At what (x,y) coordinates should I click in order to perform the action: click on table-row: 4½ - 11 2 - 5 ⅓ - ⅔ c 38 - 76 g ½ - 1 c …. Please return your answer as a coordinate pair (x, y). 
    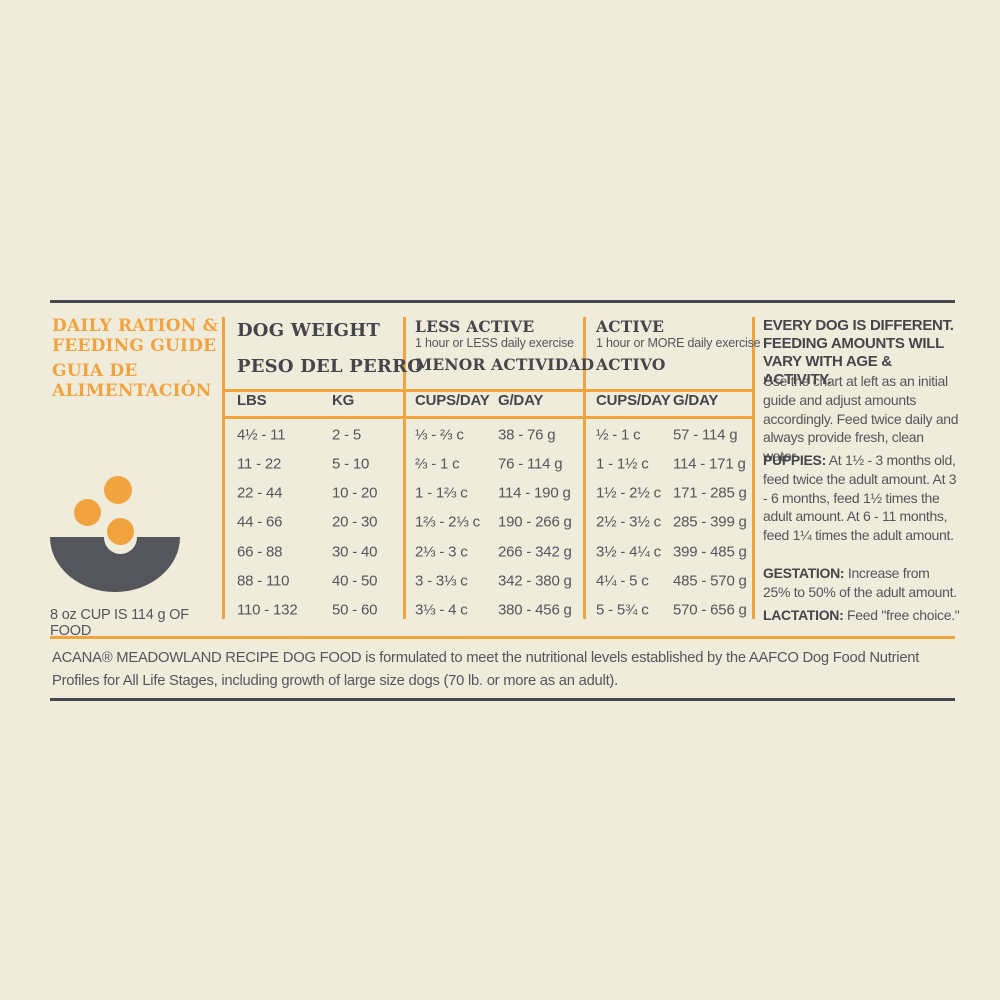
    Looking at the image, I should click on (488, 434).